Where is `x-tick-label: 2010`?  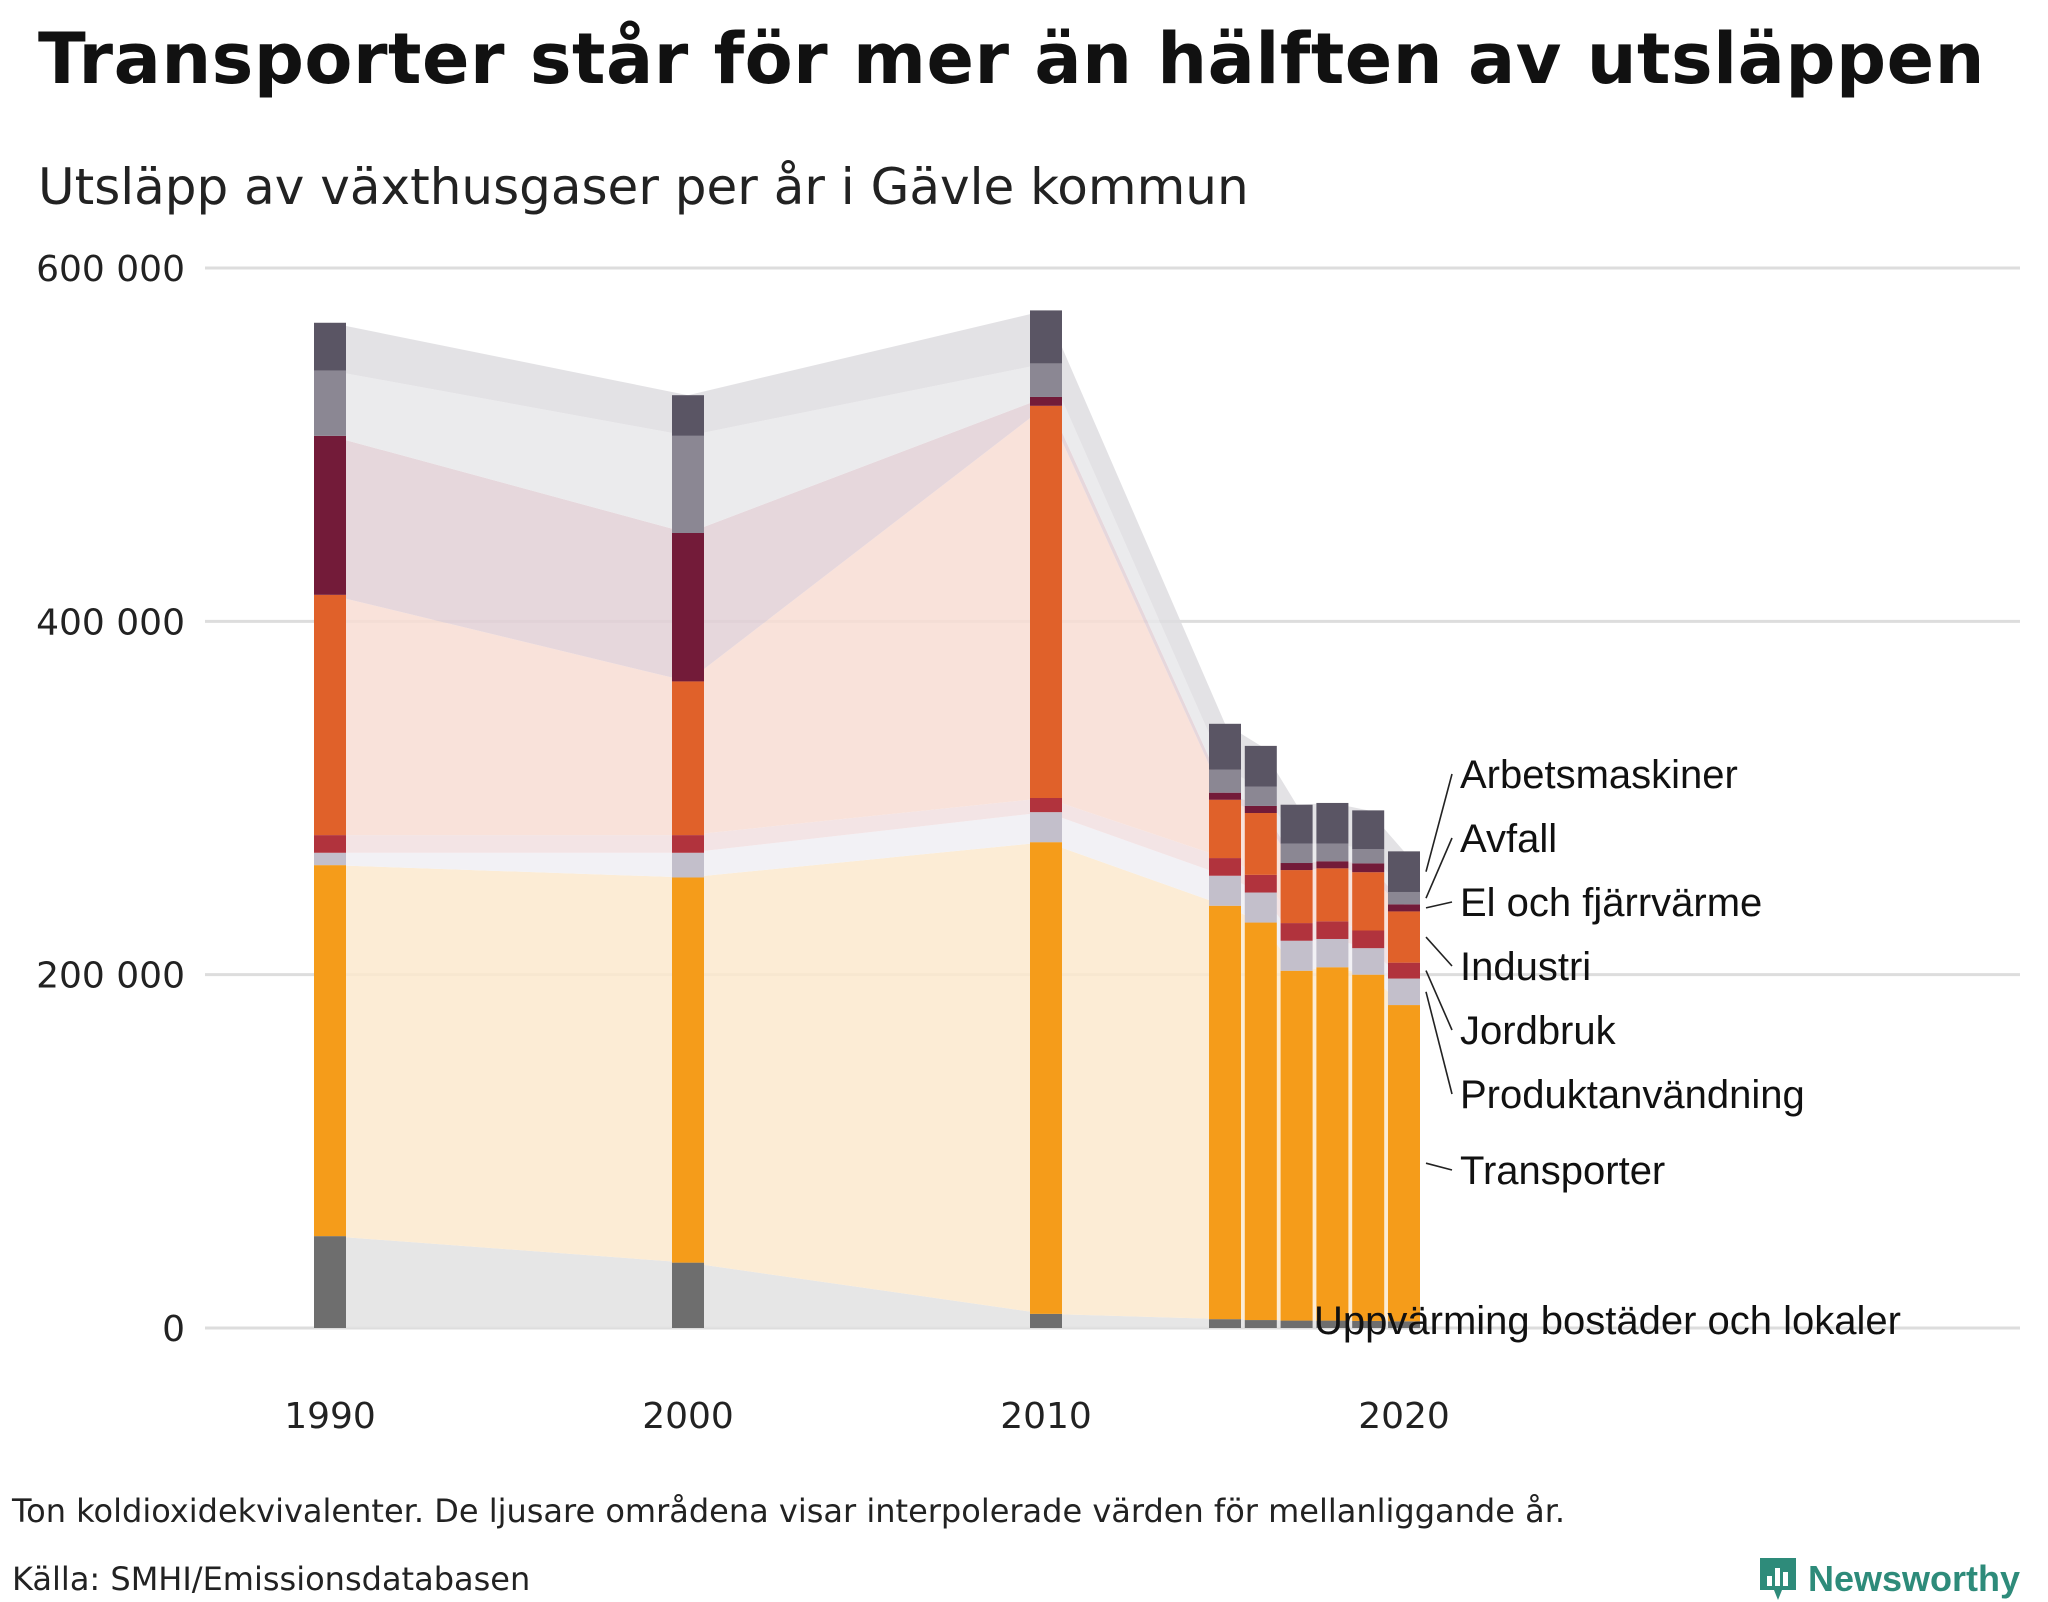
x-tick-label: 2010 is located at coordinates (1046, 1416).